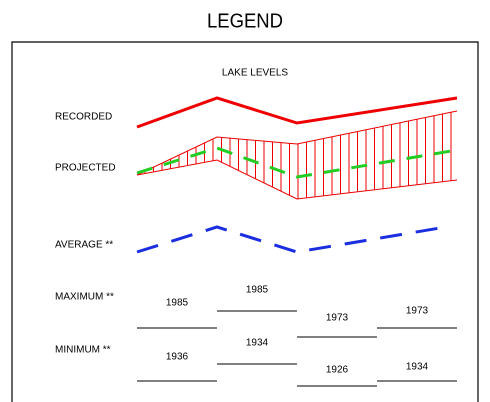  I want to click on average-line, so click(288, 239).